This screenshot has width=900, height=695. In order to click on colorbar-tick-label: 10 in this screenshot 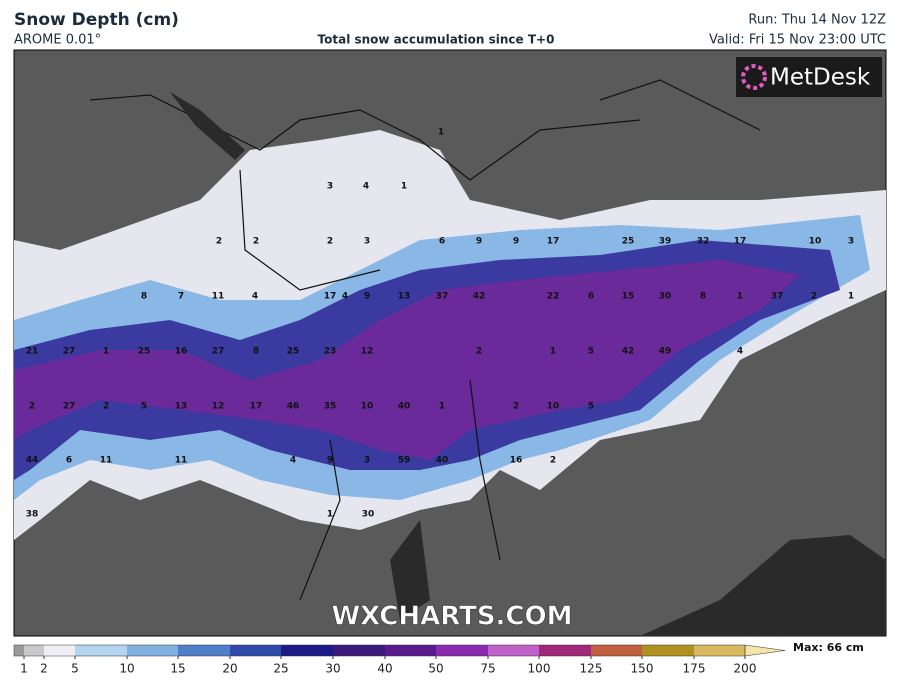, I will do `click(126, 669)`.